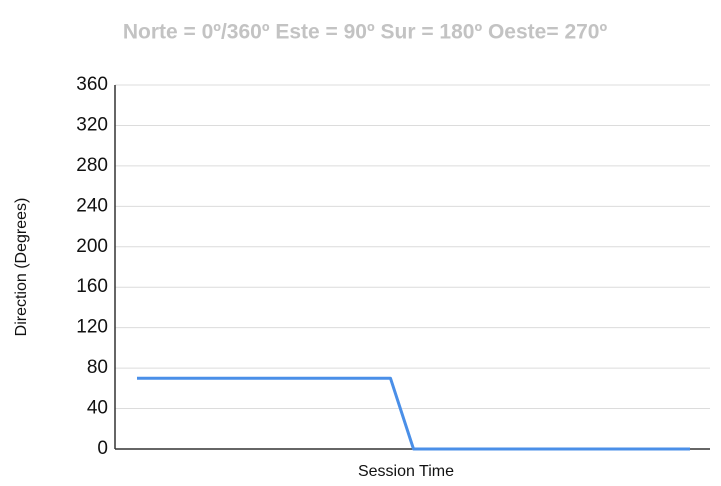 This screenshot has height=486, width=721. I want to click on x-axis-label: Session Time, so click(406, 471).